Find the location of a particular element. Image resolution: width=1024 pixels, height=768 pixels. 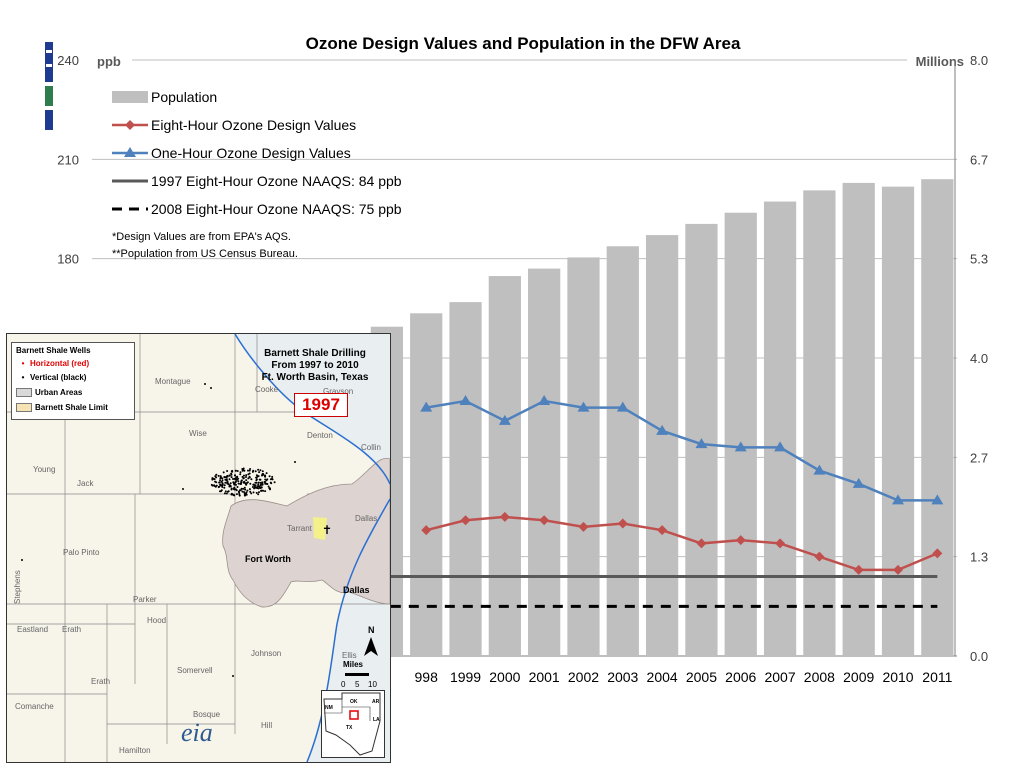

county-label-tarrant: Tarrant is located at coordinates (300, 528).